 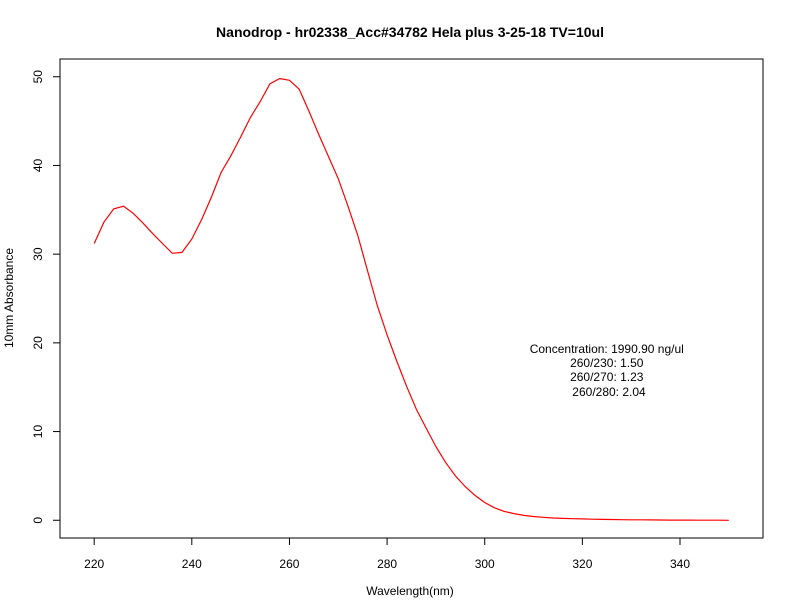 I want to click on x-tick-label: 340, so click(x=680, y=564).